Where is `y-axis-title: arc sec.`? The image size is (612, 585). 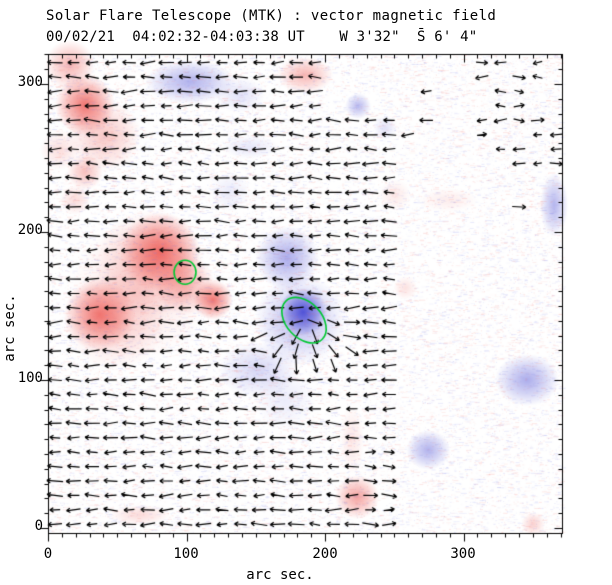
y-axis-title: arc sec. is located at coordinates (10, 328).